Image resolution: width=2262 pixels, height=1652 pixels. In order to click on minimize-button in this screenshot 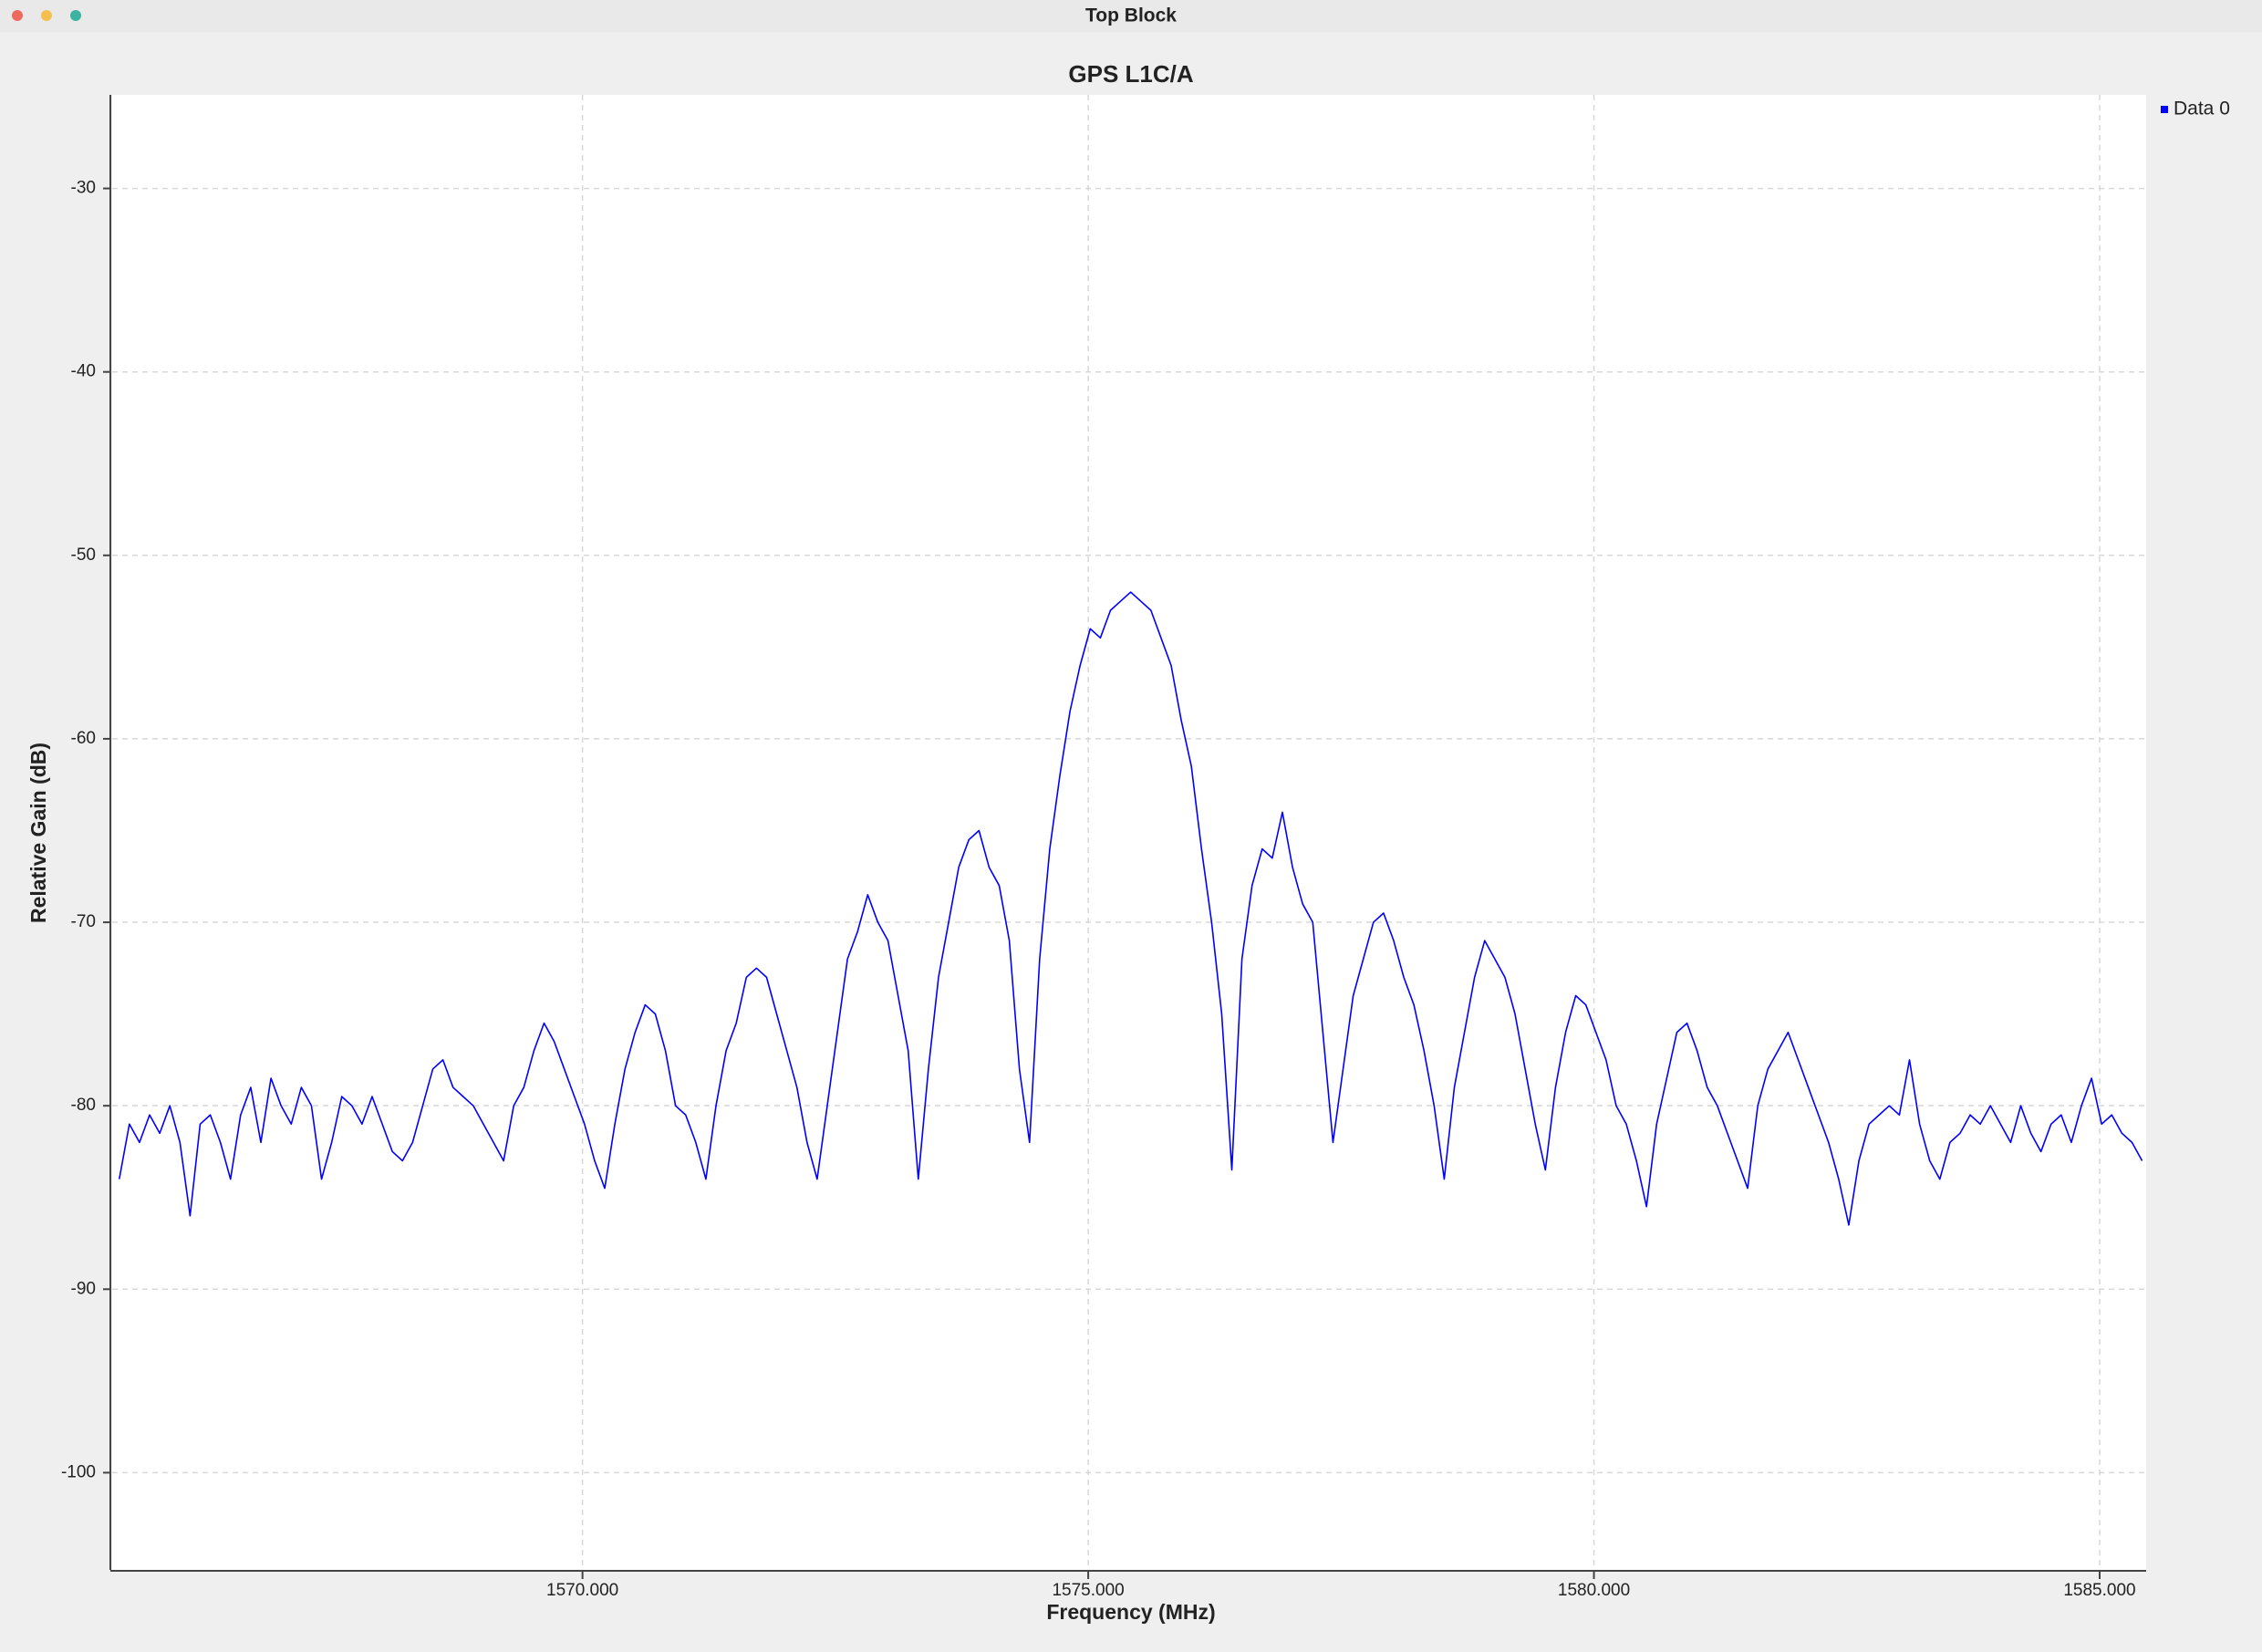, I will do `click(46, 16)`.